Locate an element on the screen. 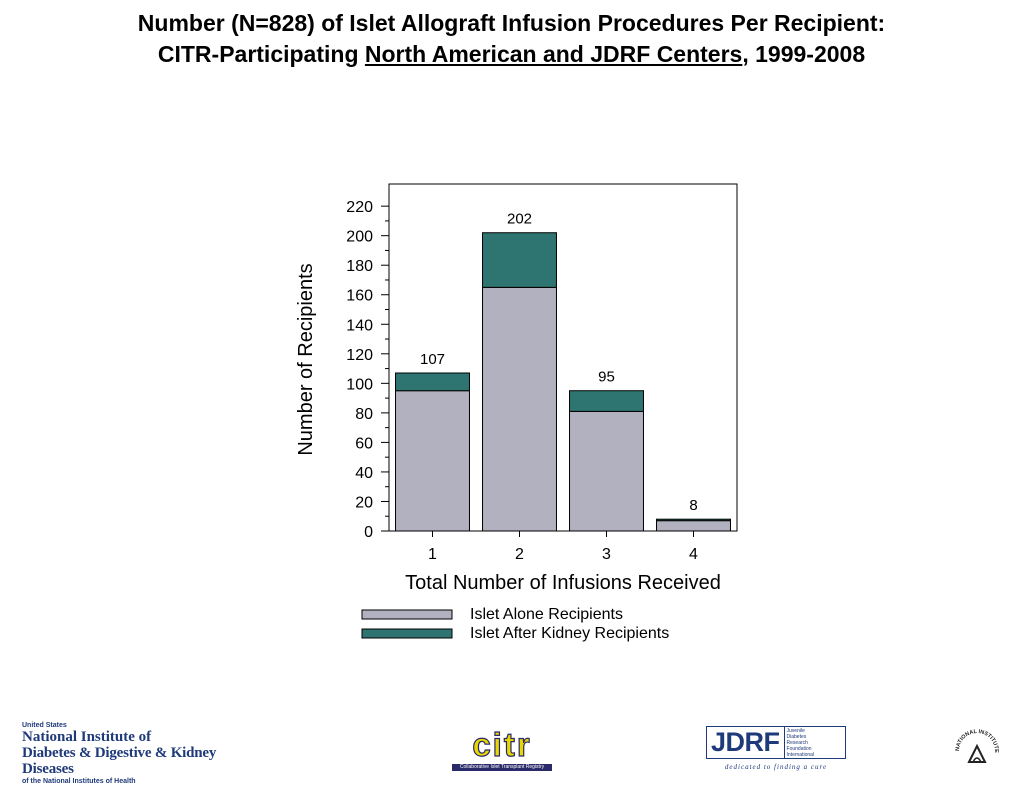 The image size is (1023, 786). niddk-logo-line-3: of the National Institutes of Health is located at coordinates (79, 781).